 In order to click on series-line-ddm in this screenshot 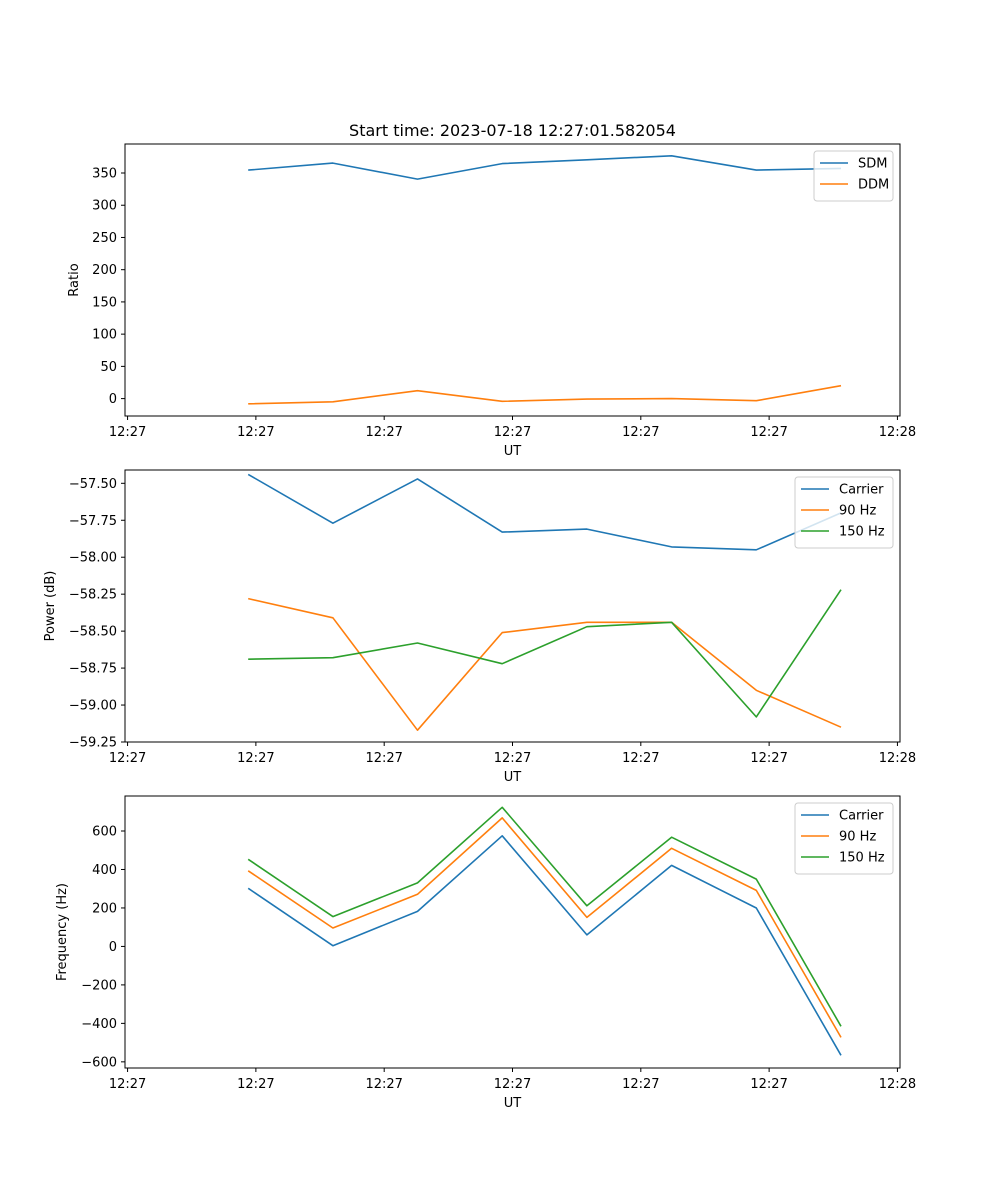, I will do `click(545, 394)`.